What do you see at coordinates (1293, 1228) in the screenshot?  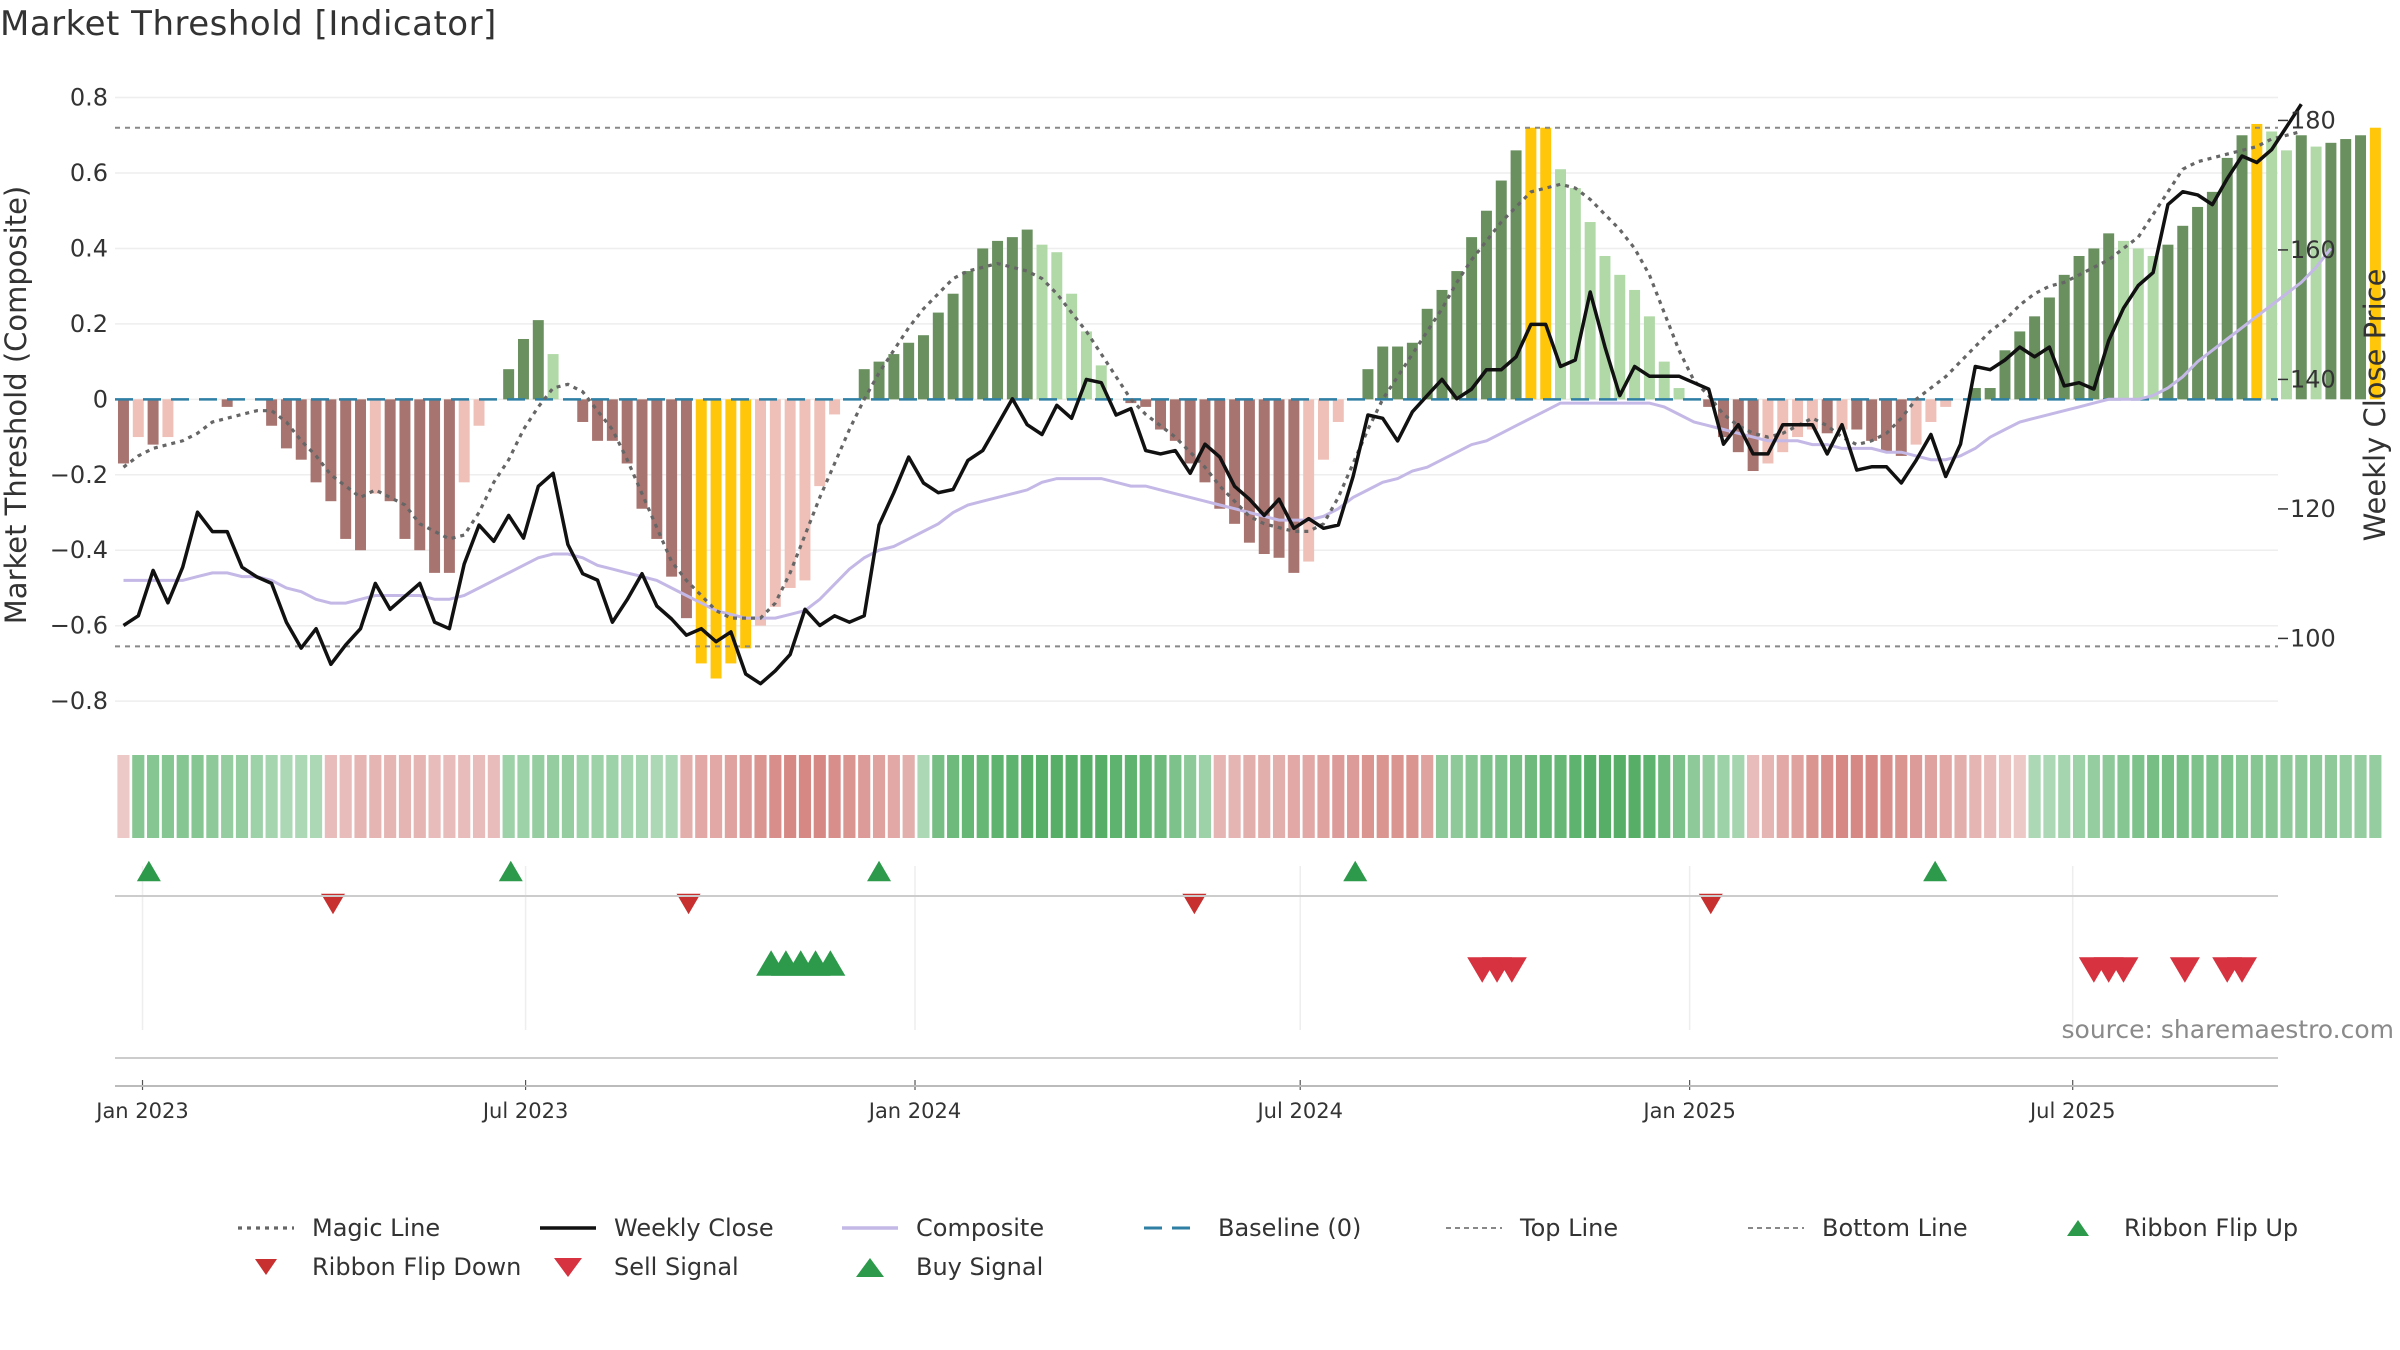 I see `legend-item-baseline: Baseline (0)` at bounding box center [1293, 1228].